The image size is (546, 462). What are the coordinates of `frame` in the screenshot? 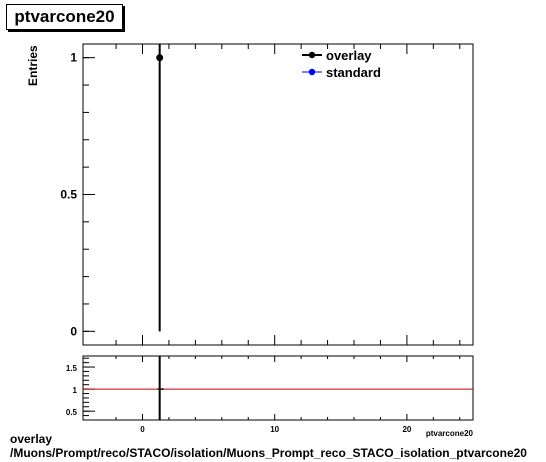 It's located at (278, 388).